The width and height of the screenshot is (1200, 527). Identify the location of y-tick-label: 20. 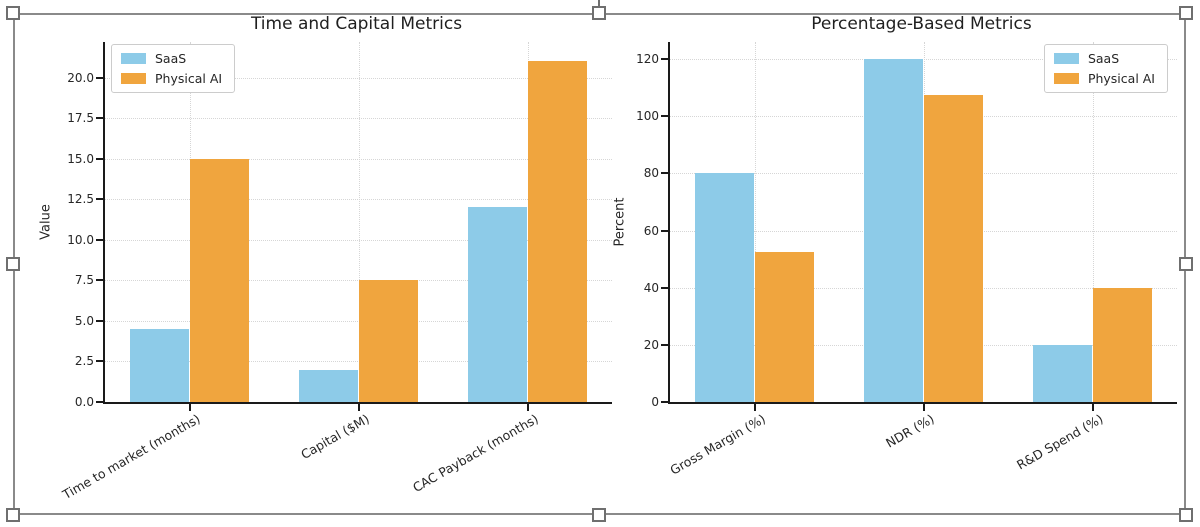
(651, 344).